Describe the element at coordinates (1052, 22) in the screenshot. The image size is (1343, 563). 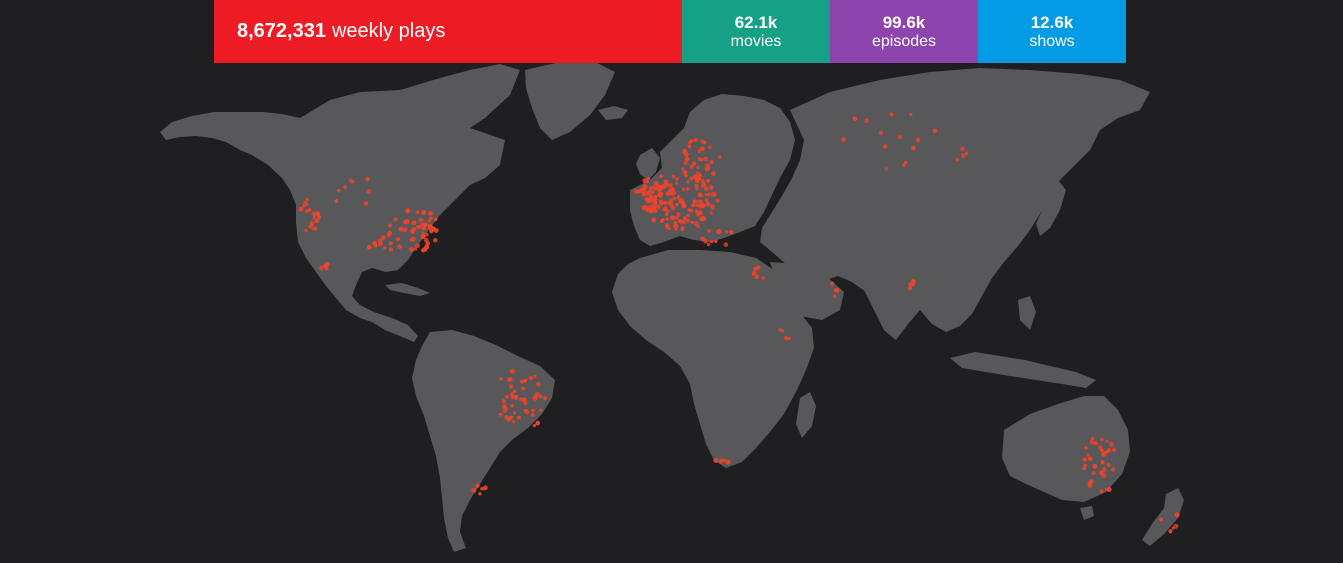
I see `shows-value: 12.6k` at that location.